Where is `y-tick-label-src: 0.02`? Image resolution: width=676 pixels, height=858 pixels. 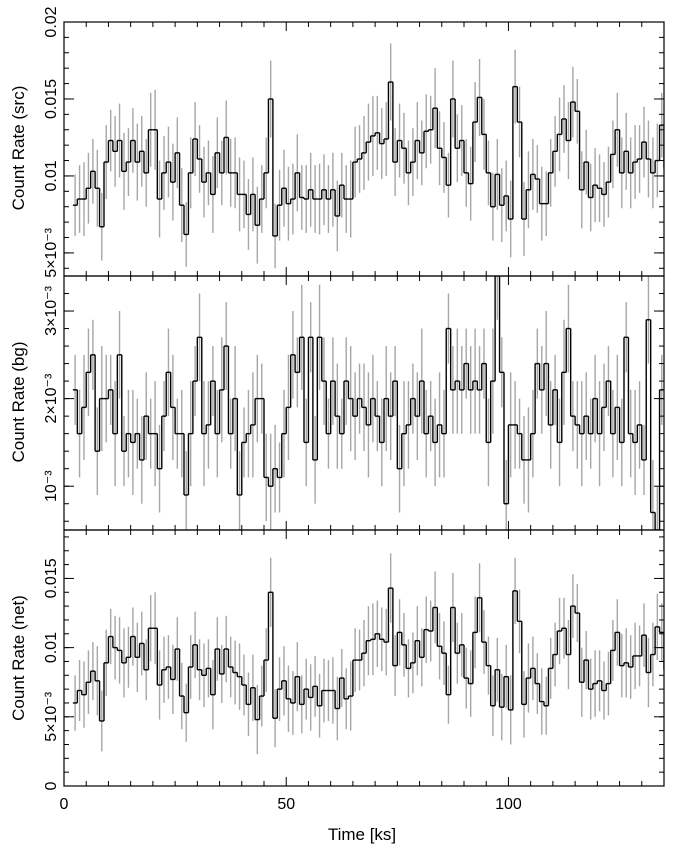
y-tick-label-src: 0.02 is located at coordinates (51, 21).